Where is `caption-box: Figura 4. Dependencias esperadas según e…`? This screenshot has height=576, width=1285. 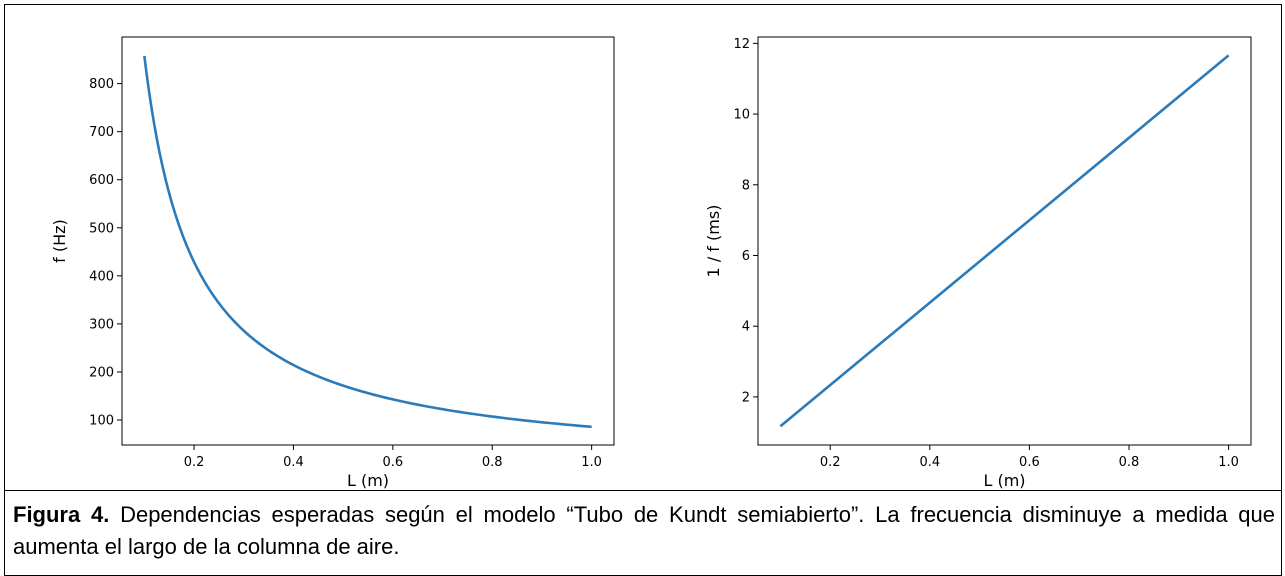 caption-box: Figura 4. Dependencias esperadas según e… is located at coordinates (643, 533).